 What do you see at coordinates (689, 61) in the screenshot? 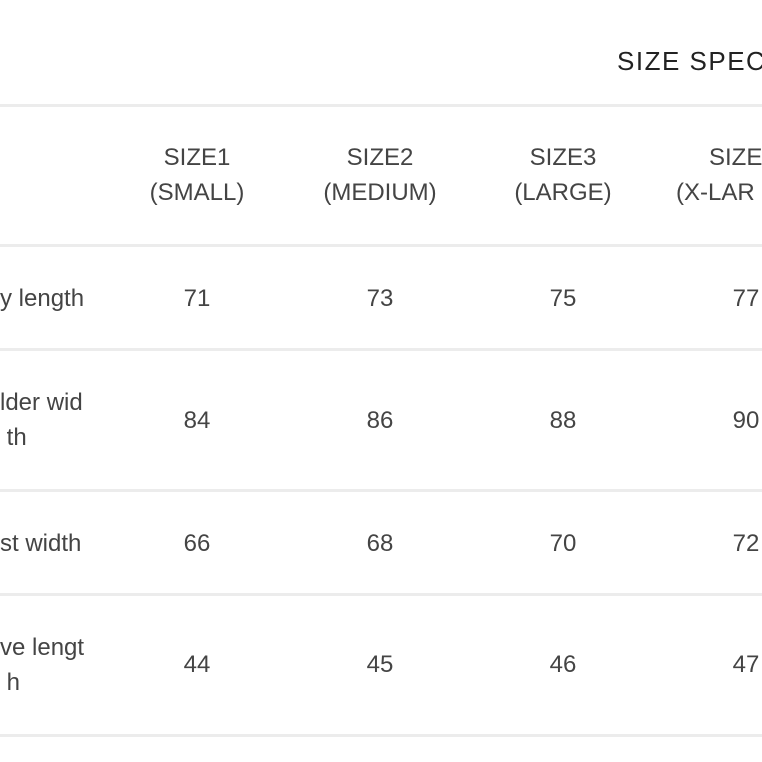
I see `size-spec-title: SIZE SPEC` at bounding box center [689, 61].